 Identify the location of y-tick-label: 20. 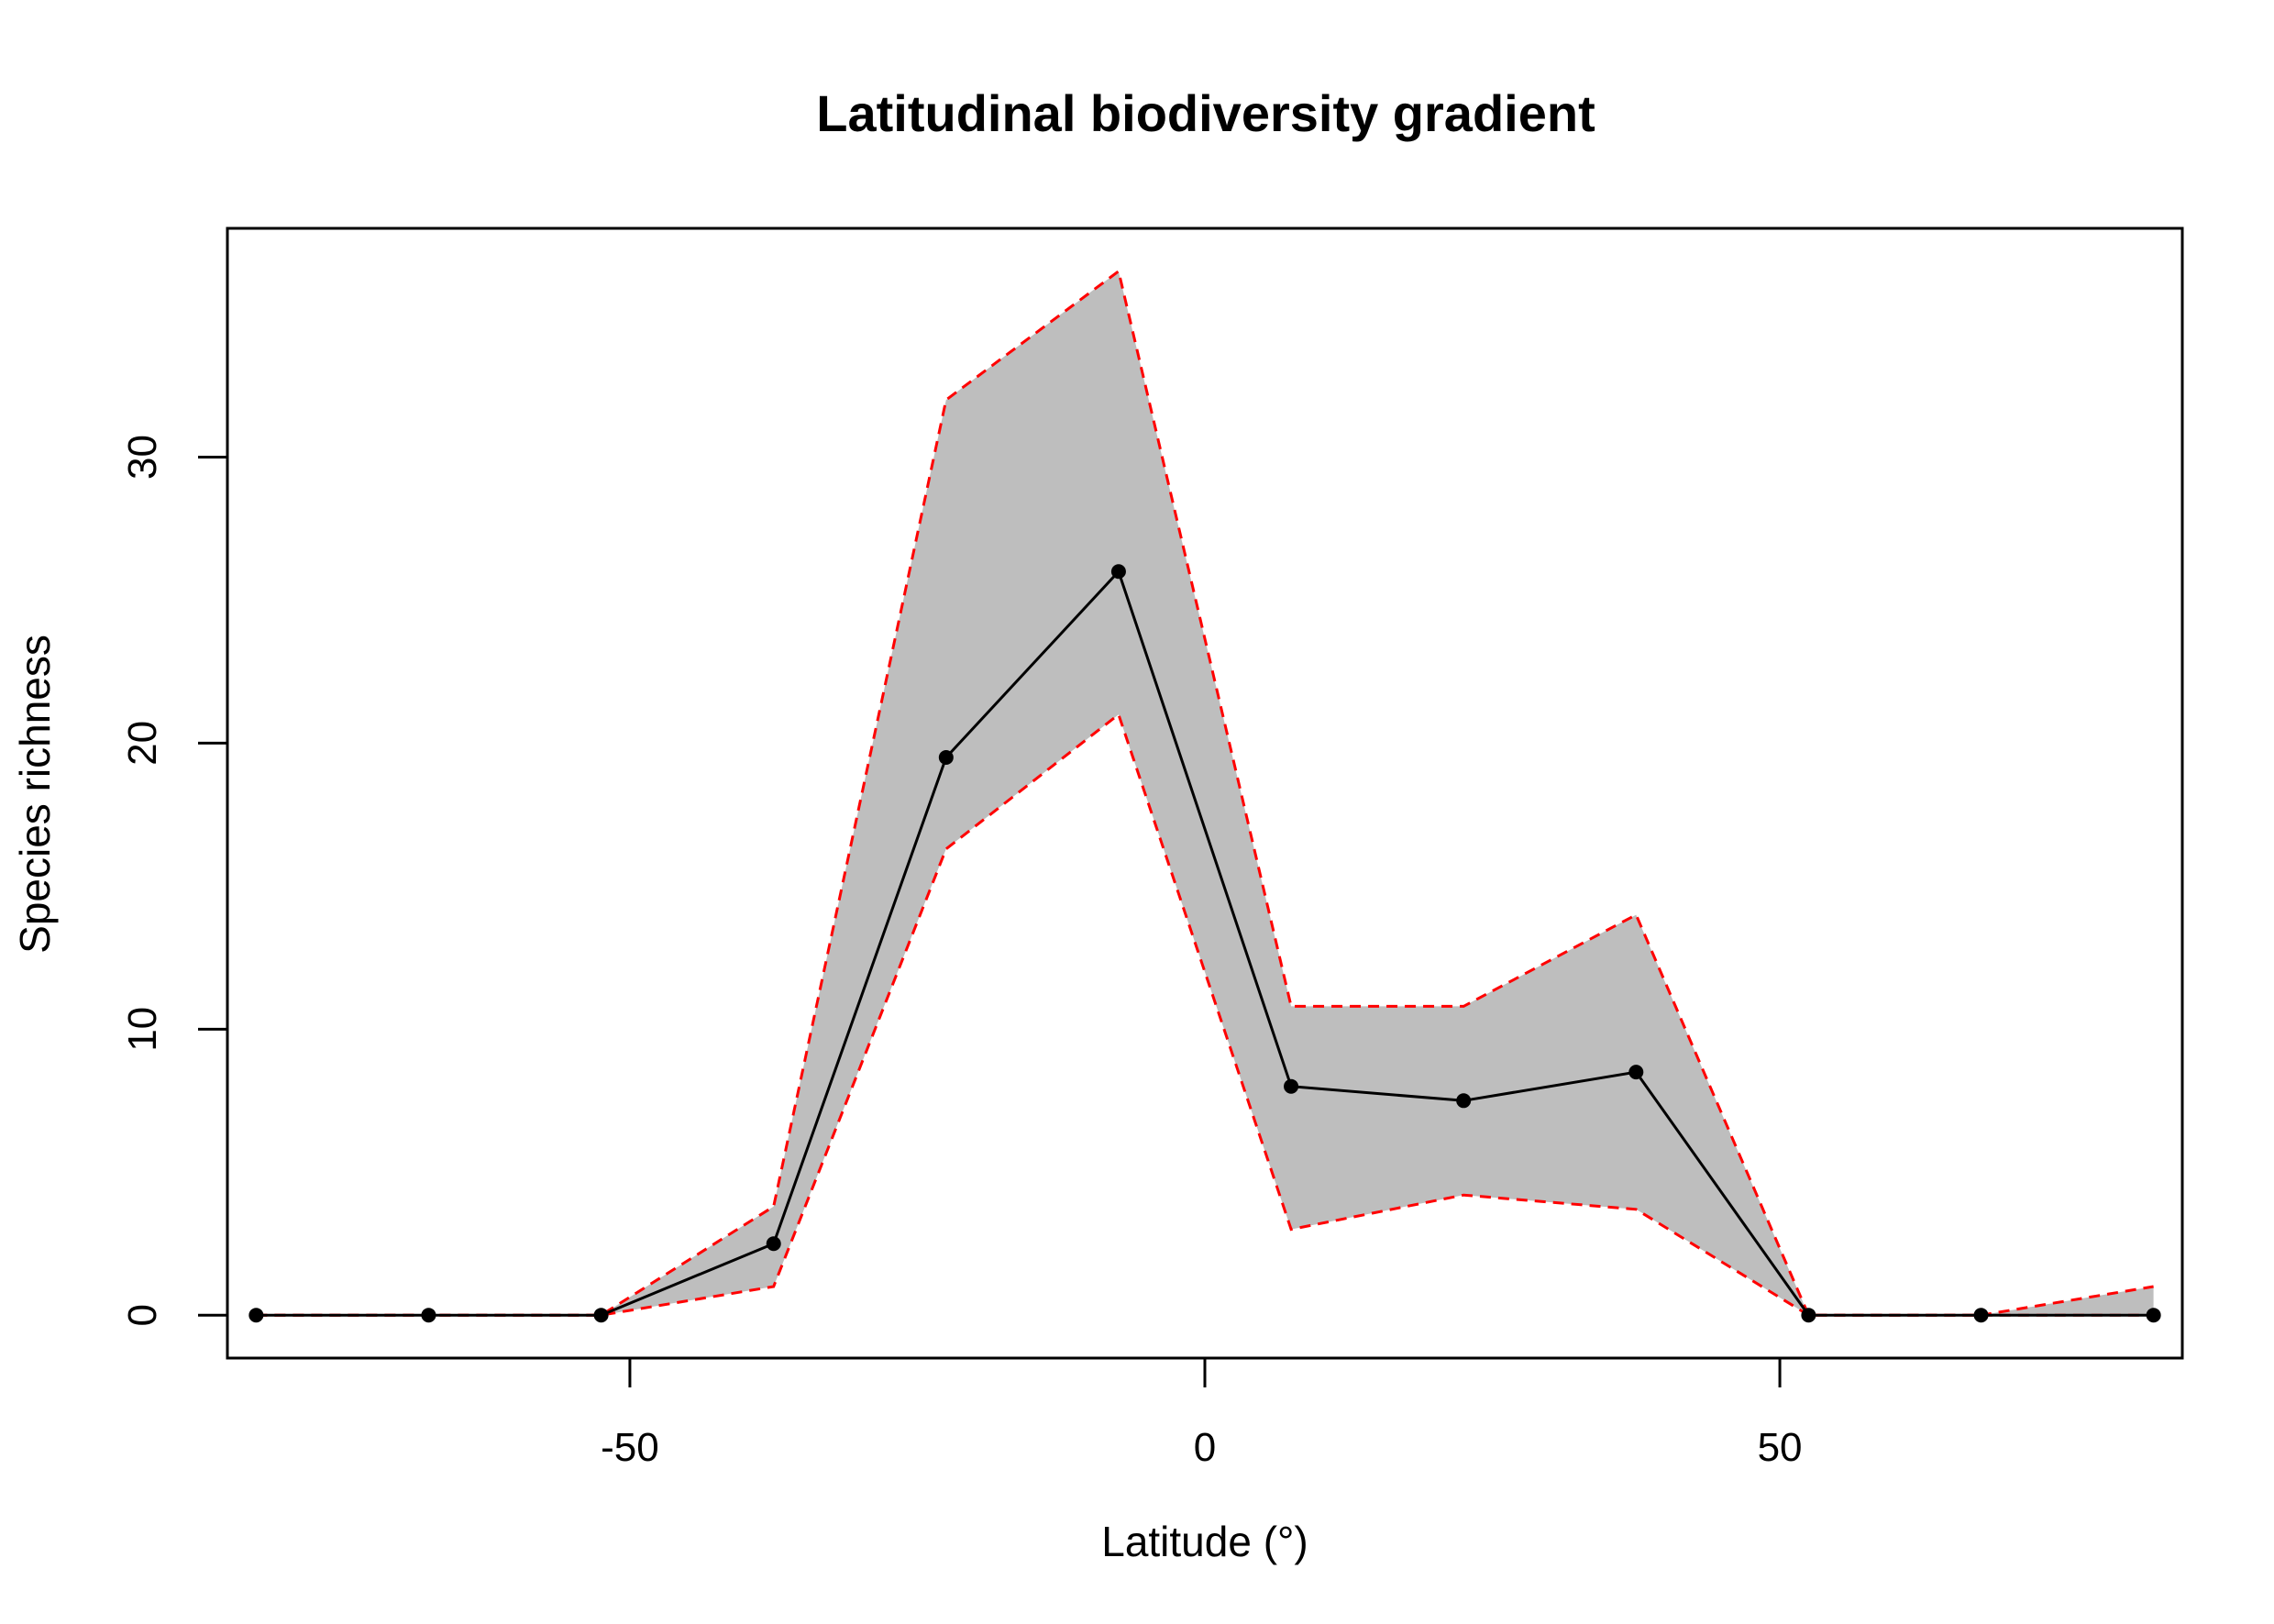
(142, 743).